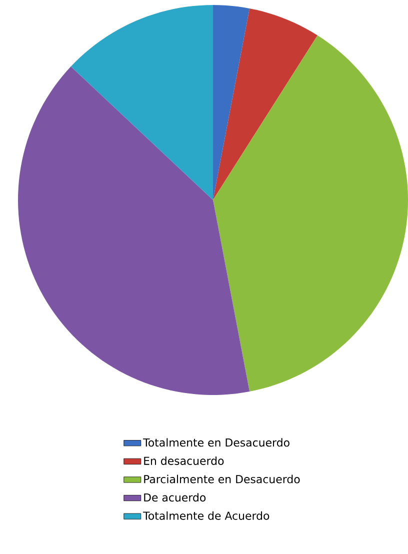 The width and height of the screenshot is (408, 554). What do you see at coordinates (175, 497) in the screenshot?
I see `legend-label: De acuerdo` at bounding box center [175, 497].